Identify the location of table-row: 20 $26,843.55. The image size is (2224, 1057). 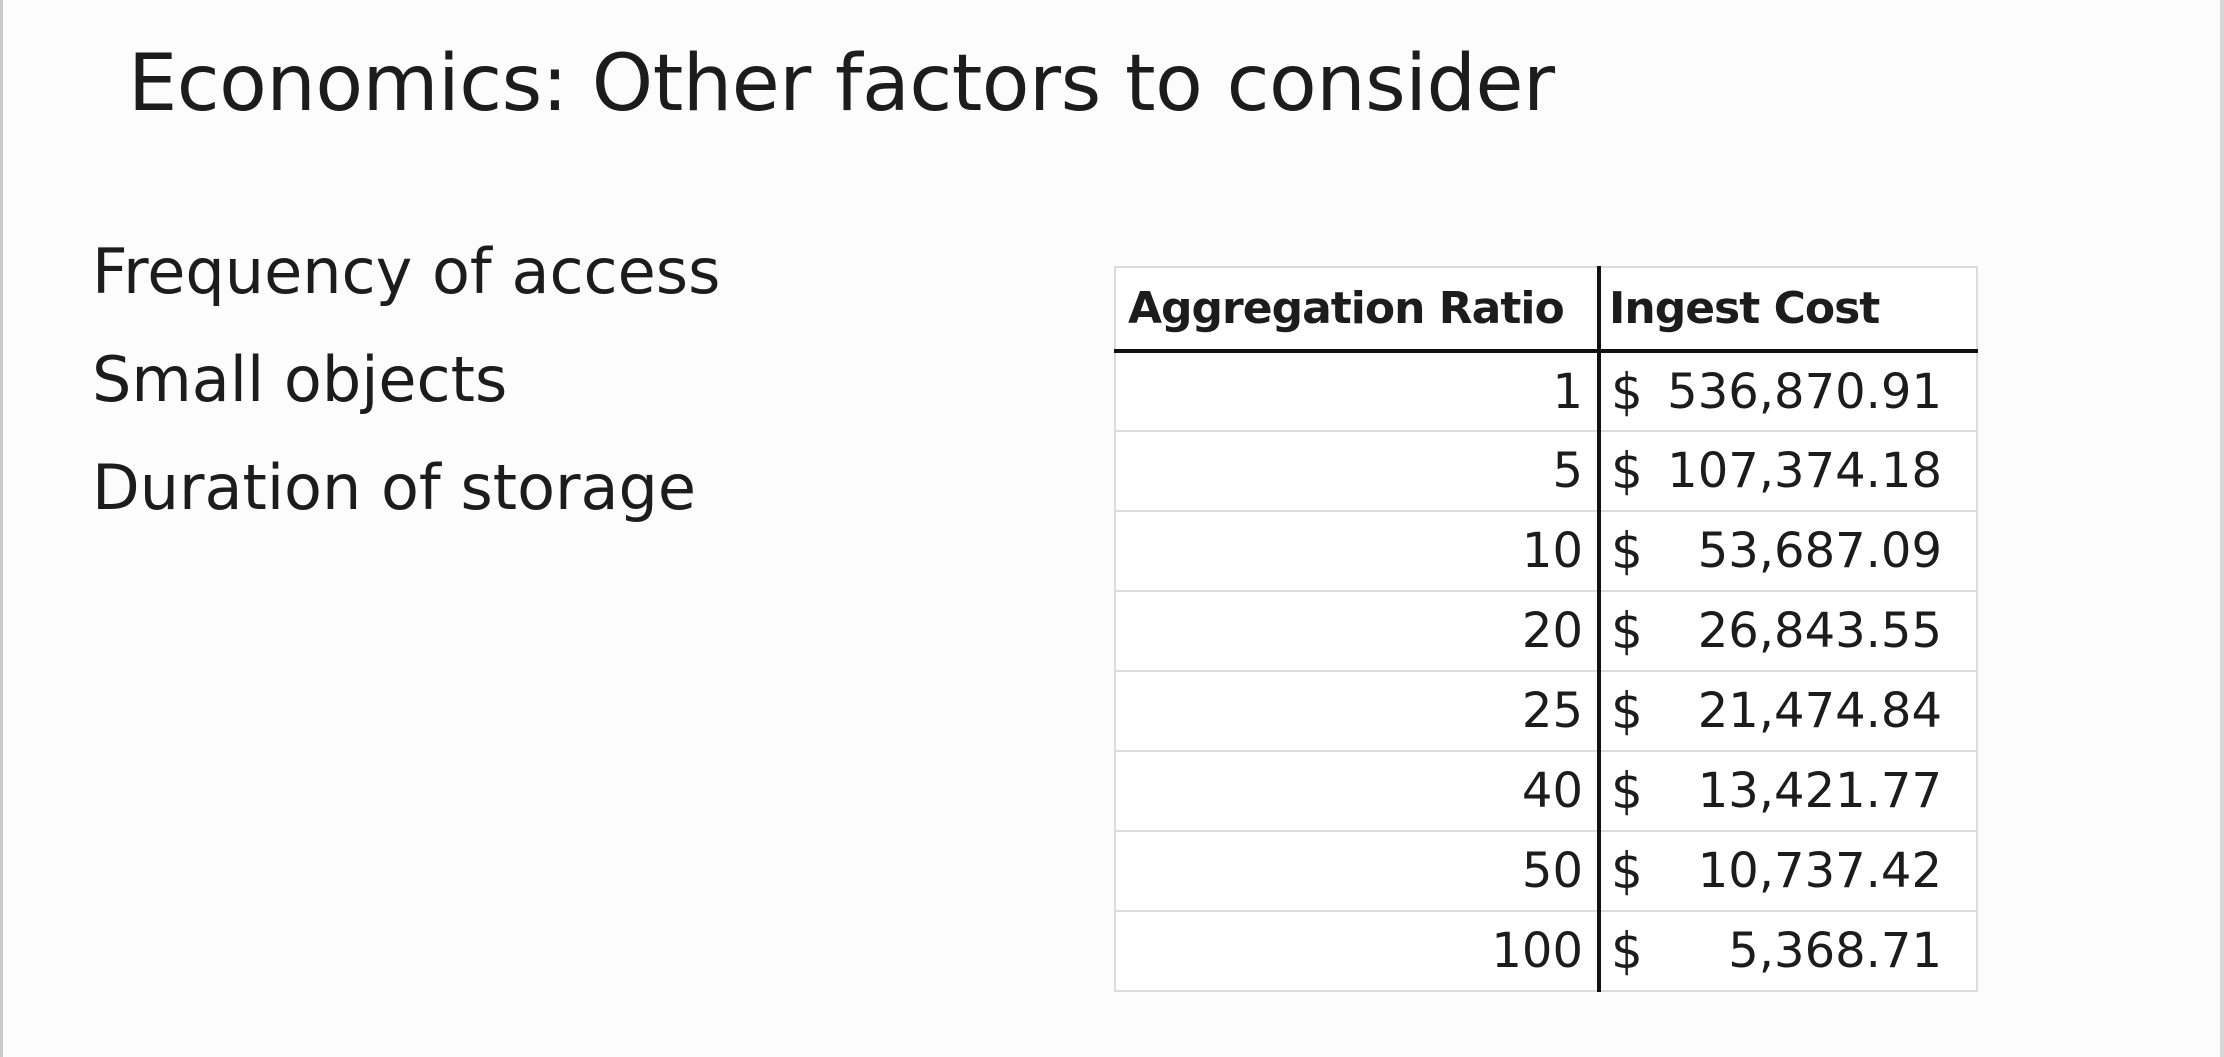
(1546, 631).